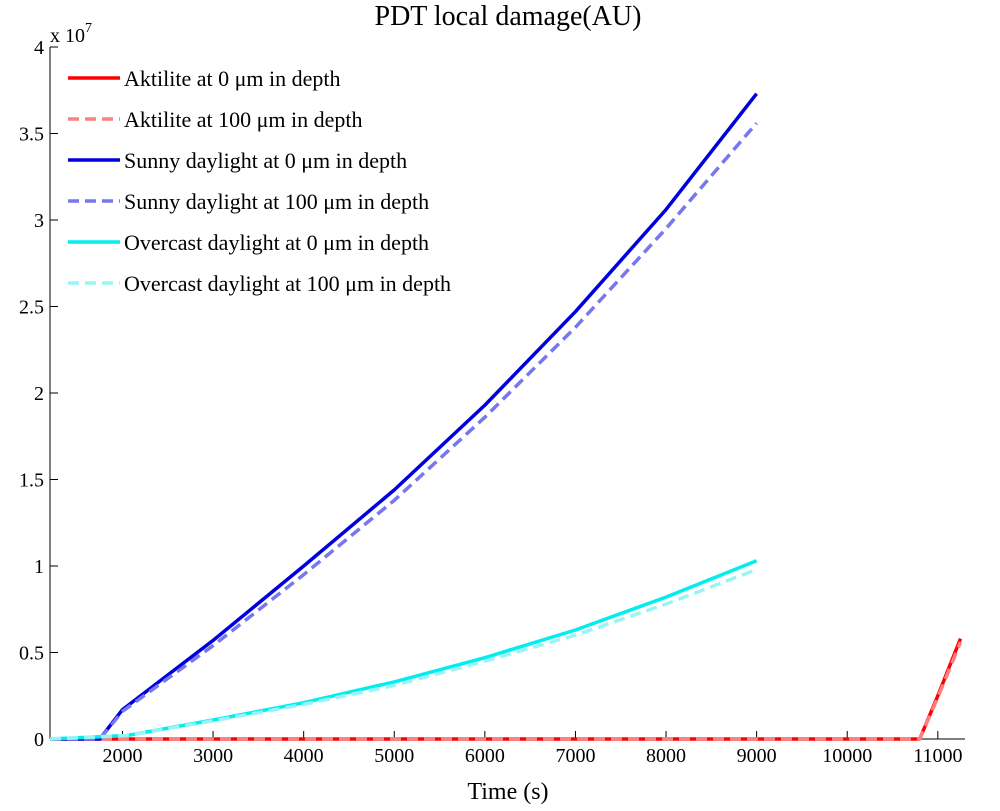  I want to click on y-tick-label: 1.5, so click(31, 481).